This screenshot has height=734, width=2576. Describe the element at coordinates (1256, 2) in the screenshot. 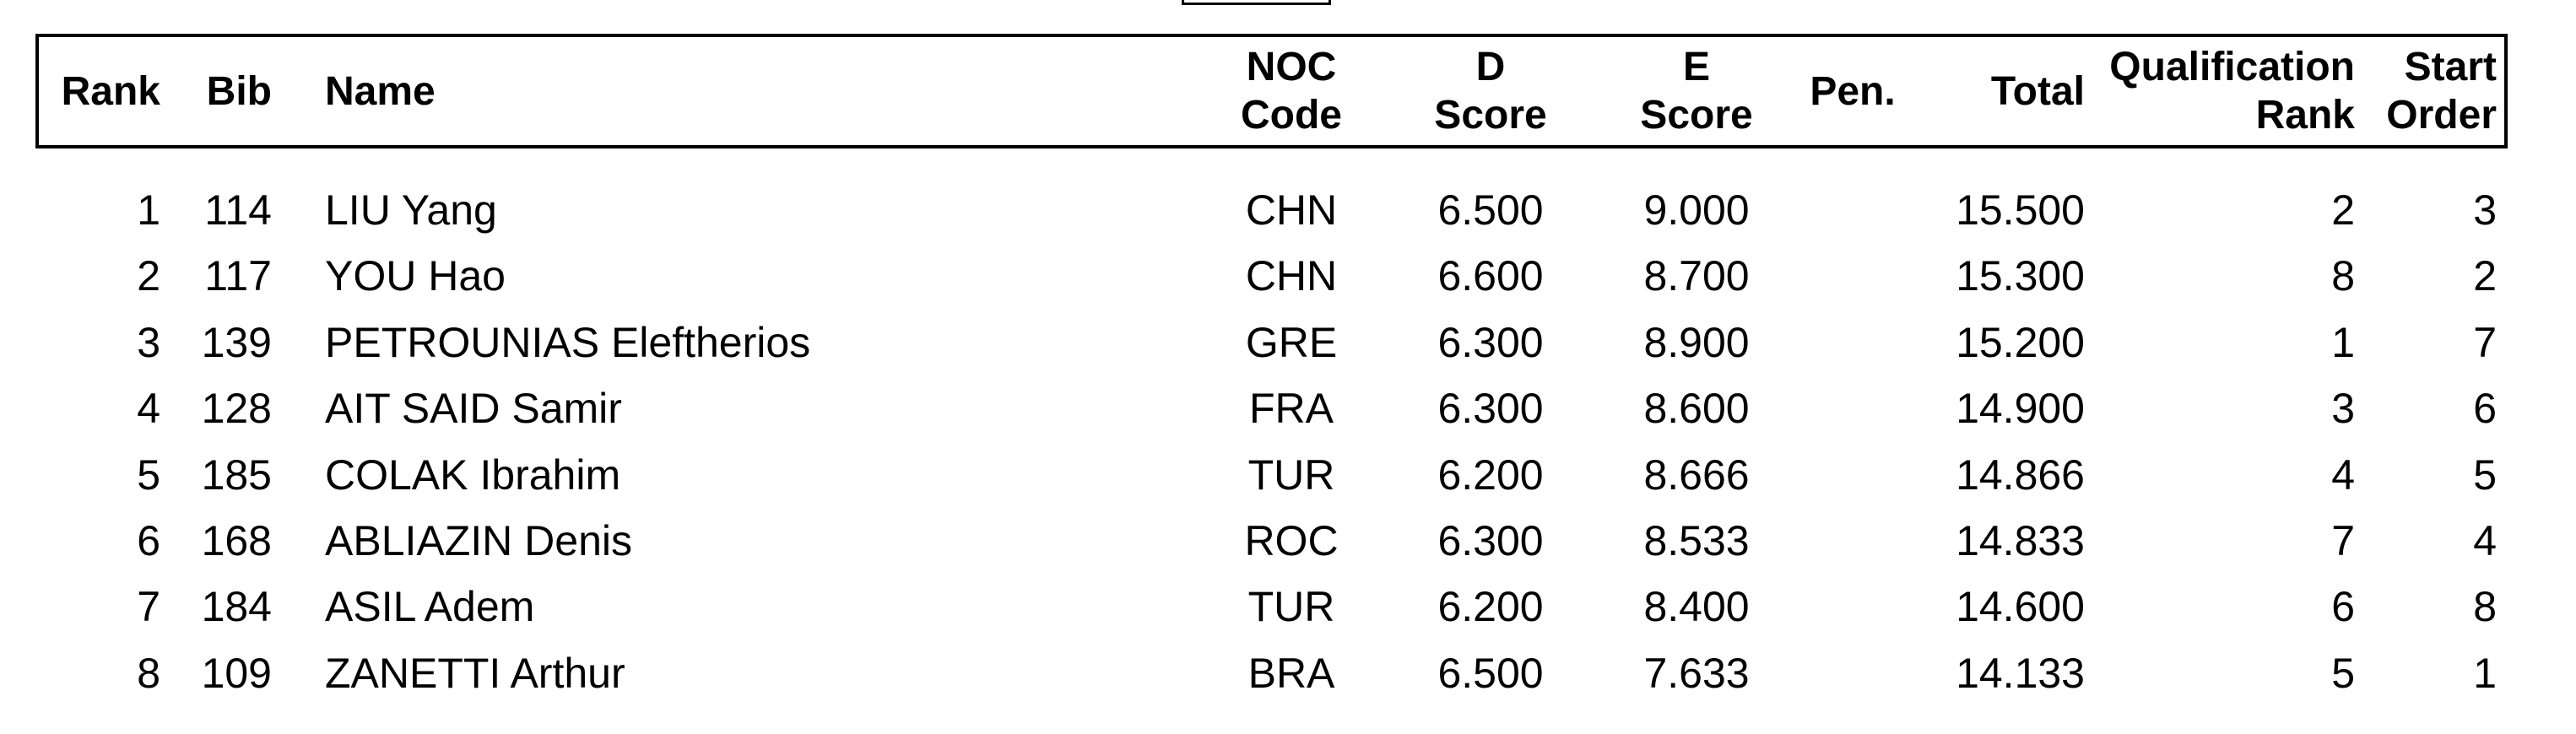

I see `cropped-top-box` at that location.